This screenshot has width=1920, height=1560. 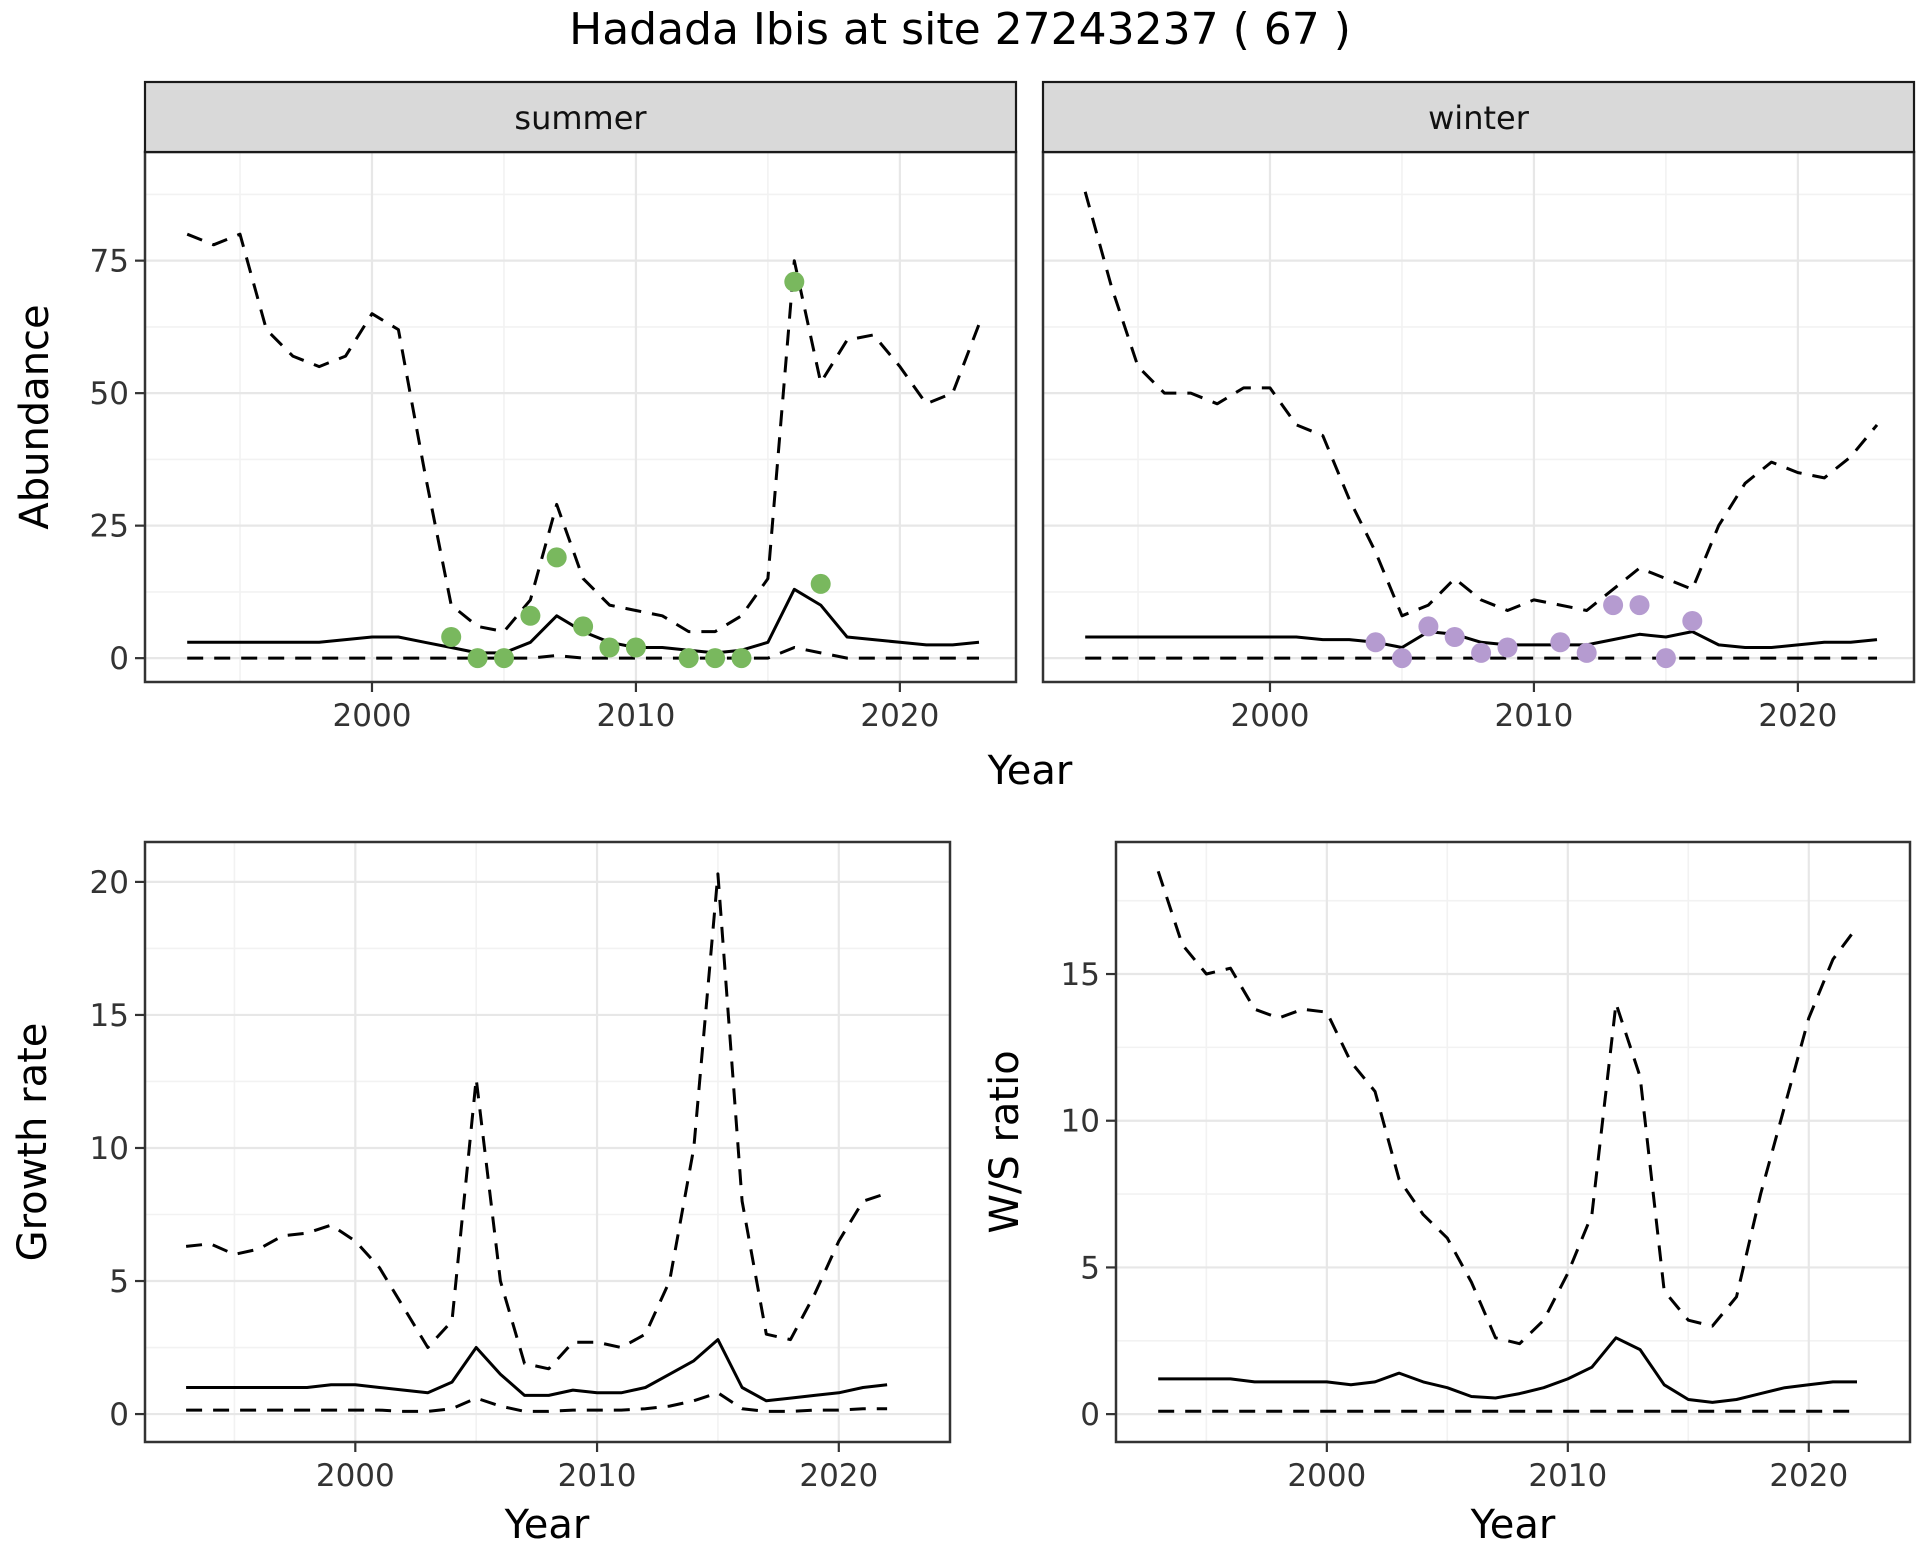 I want to click on figure-title: Hadada Ibis at site 27243237 ( 67 ), so click(x=960, y=29).